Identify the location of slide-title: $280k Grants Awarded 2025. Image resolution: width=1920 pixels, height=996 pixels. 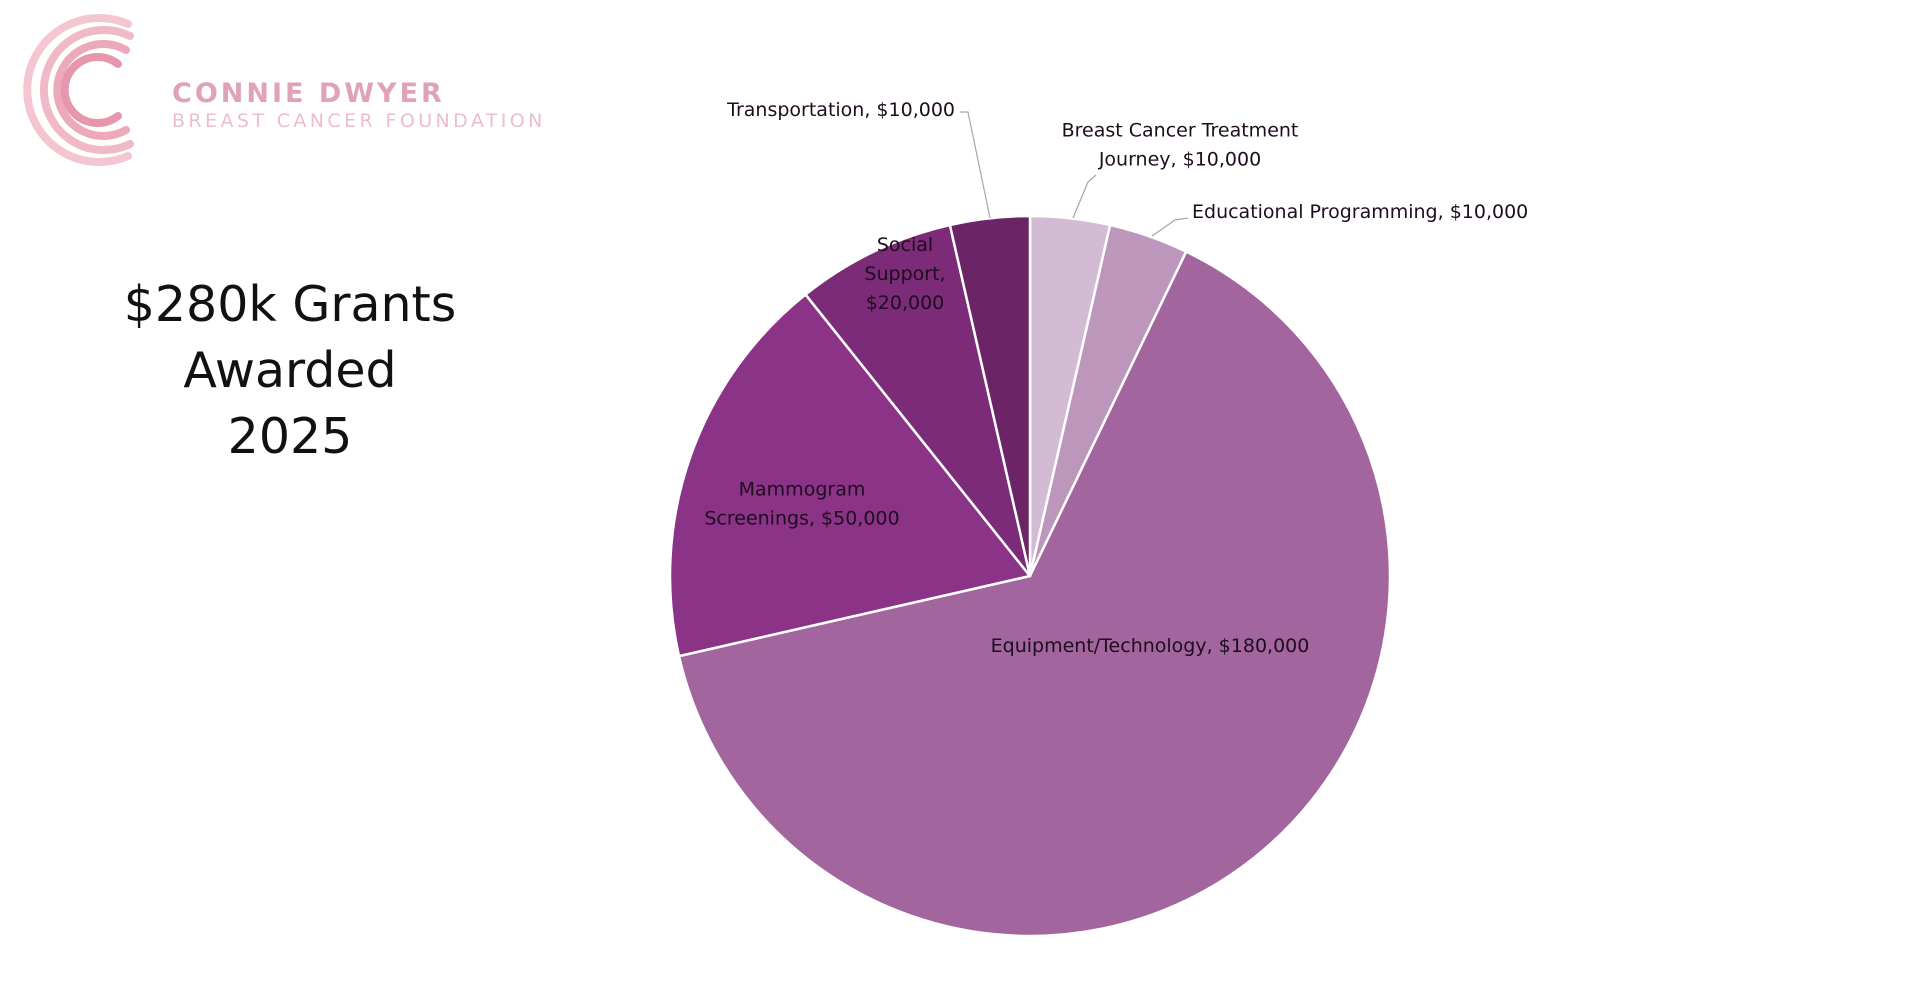
(290, 371).